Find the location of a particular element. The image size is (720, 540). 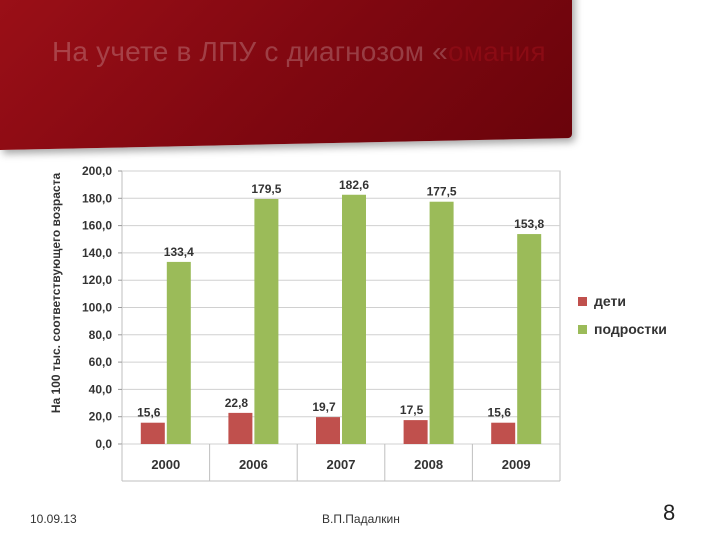

value-label: 177,5 is located at coordinates (442, 192).